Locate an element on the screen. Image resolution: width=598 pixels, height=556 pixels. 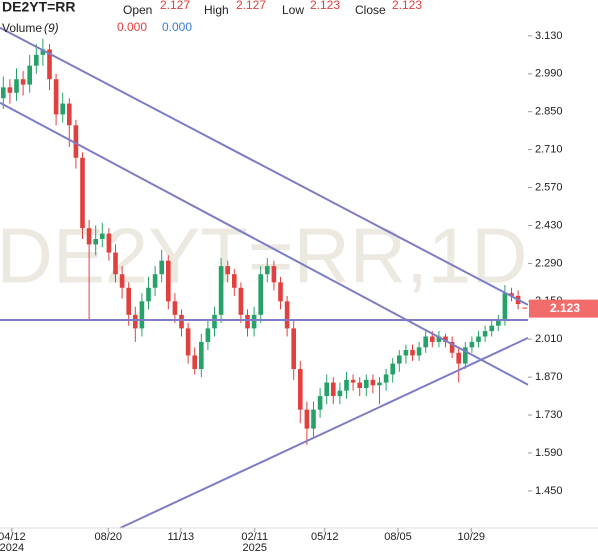
y-tick-label: 1.450 is located at coordinates (549, 491).